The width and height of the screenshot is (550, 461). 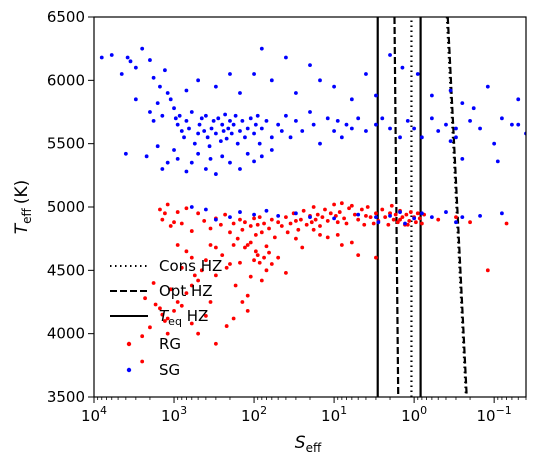 I want to click on y-tick-label: 6500, so click(x=66, y=17).